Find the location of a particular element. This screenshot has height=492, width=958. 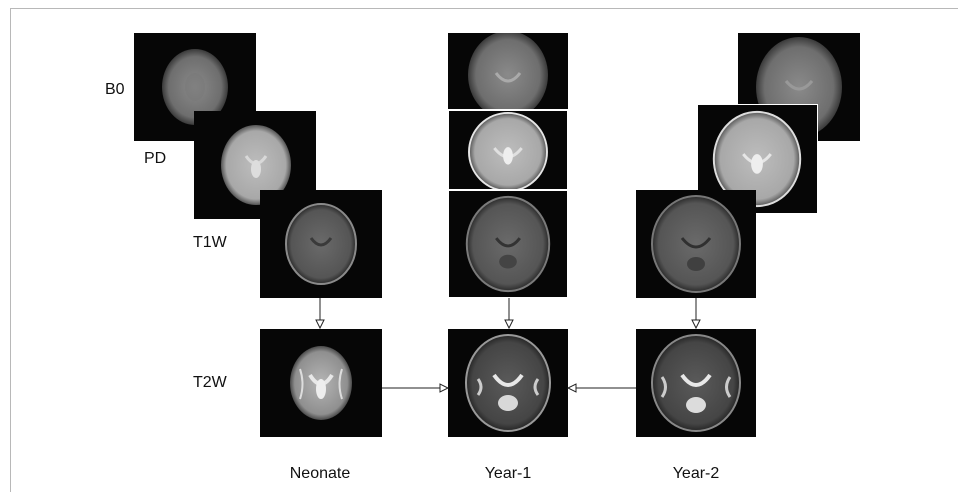

year1-t2w-image is located at coordinates (508, 383).